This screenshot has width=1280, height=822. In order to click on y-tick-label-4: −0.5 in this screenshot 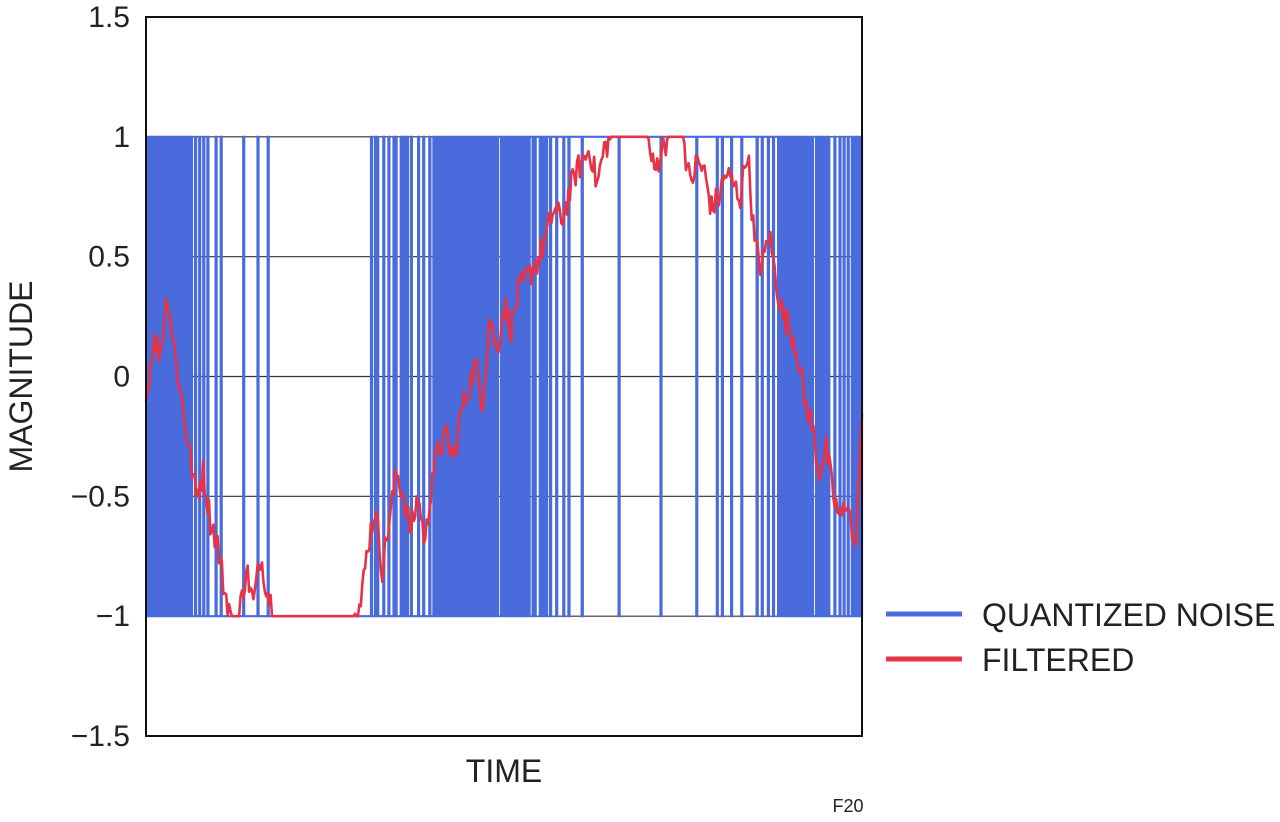, I will do `click(100, 496)`.